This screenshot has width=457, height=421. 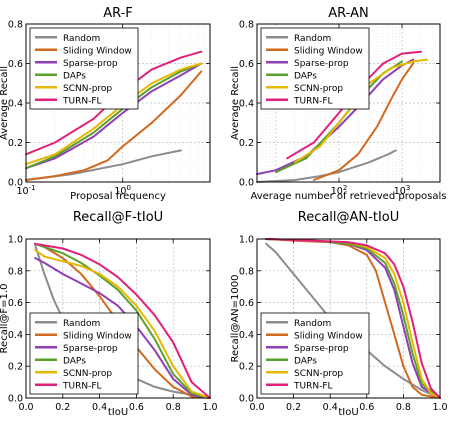 I want to click on x-tick-label: 10⁰, so click(x=122, y=190).